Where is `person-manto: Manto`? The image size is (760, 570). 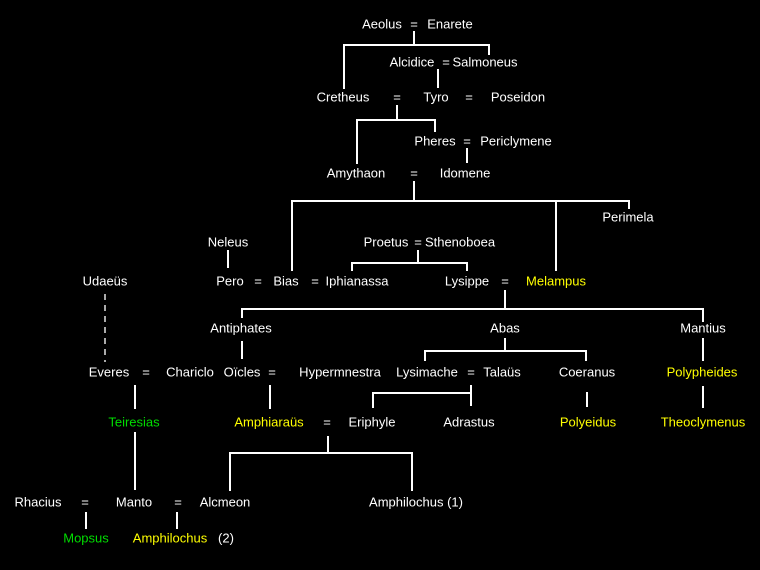
person-manto: Manto is located at coordinates (134, 502).